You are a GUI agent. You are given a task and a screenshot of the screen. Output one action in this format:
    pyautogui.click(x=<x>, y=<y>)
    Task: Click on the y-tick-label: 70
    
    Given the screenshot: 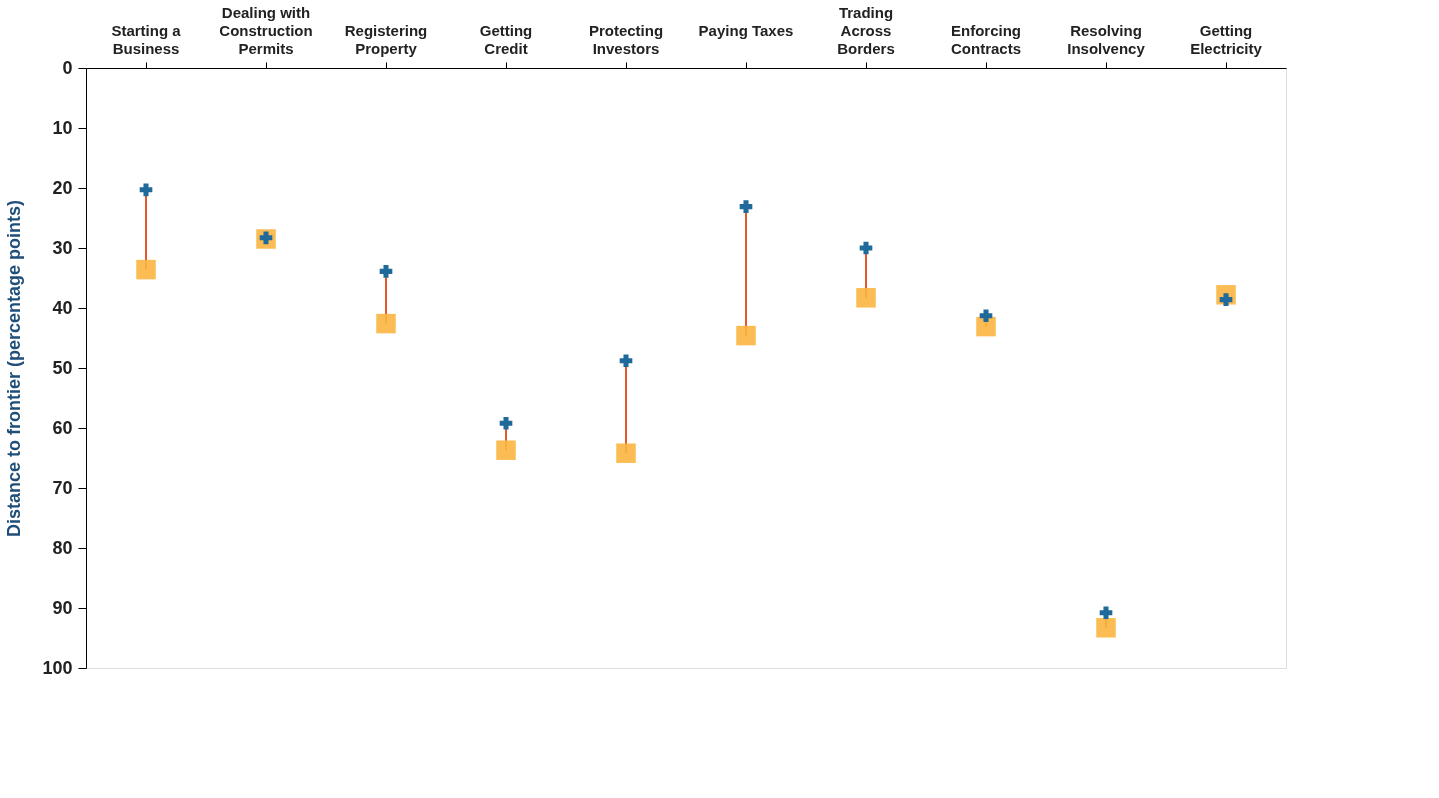 What is the action you would take?
    pyautogui.click(x=62, y=487)
    